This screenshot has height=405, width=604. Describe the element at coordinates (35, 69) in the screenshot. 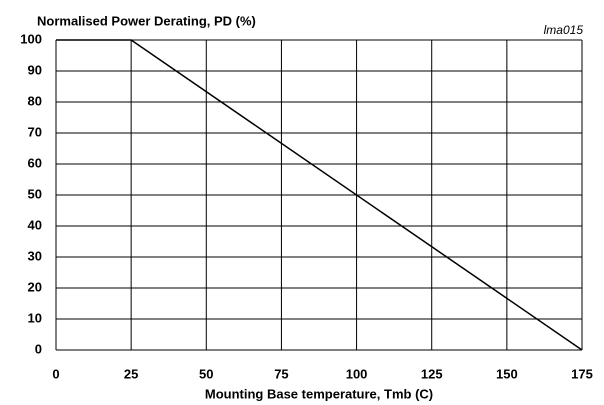

I see `y-tick-label: 90` at that location.